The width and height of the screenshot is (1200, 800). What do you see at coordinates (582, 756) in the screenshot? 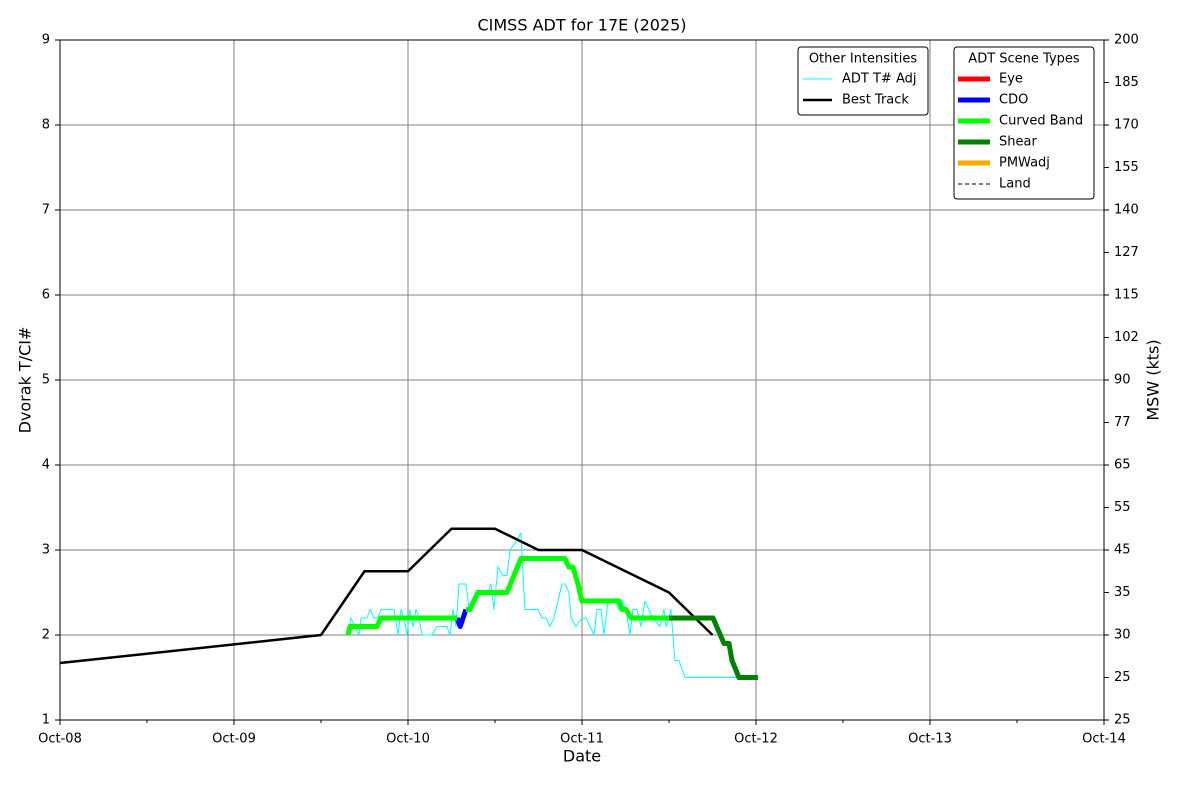
I see `x-axis-label: Date` at bounding box center [582, 756].